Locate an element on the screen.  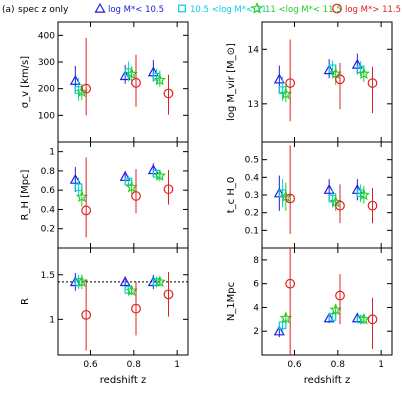
panel-R: 1 1.5 0.6 0.8 1 redshift z R is located at coordinates (104, 316).